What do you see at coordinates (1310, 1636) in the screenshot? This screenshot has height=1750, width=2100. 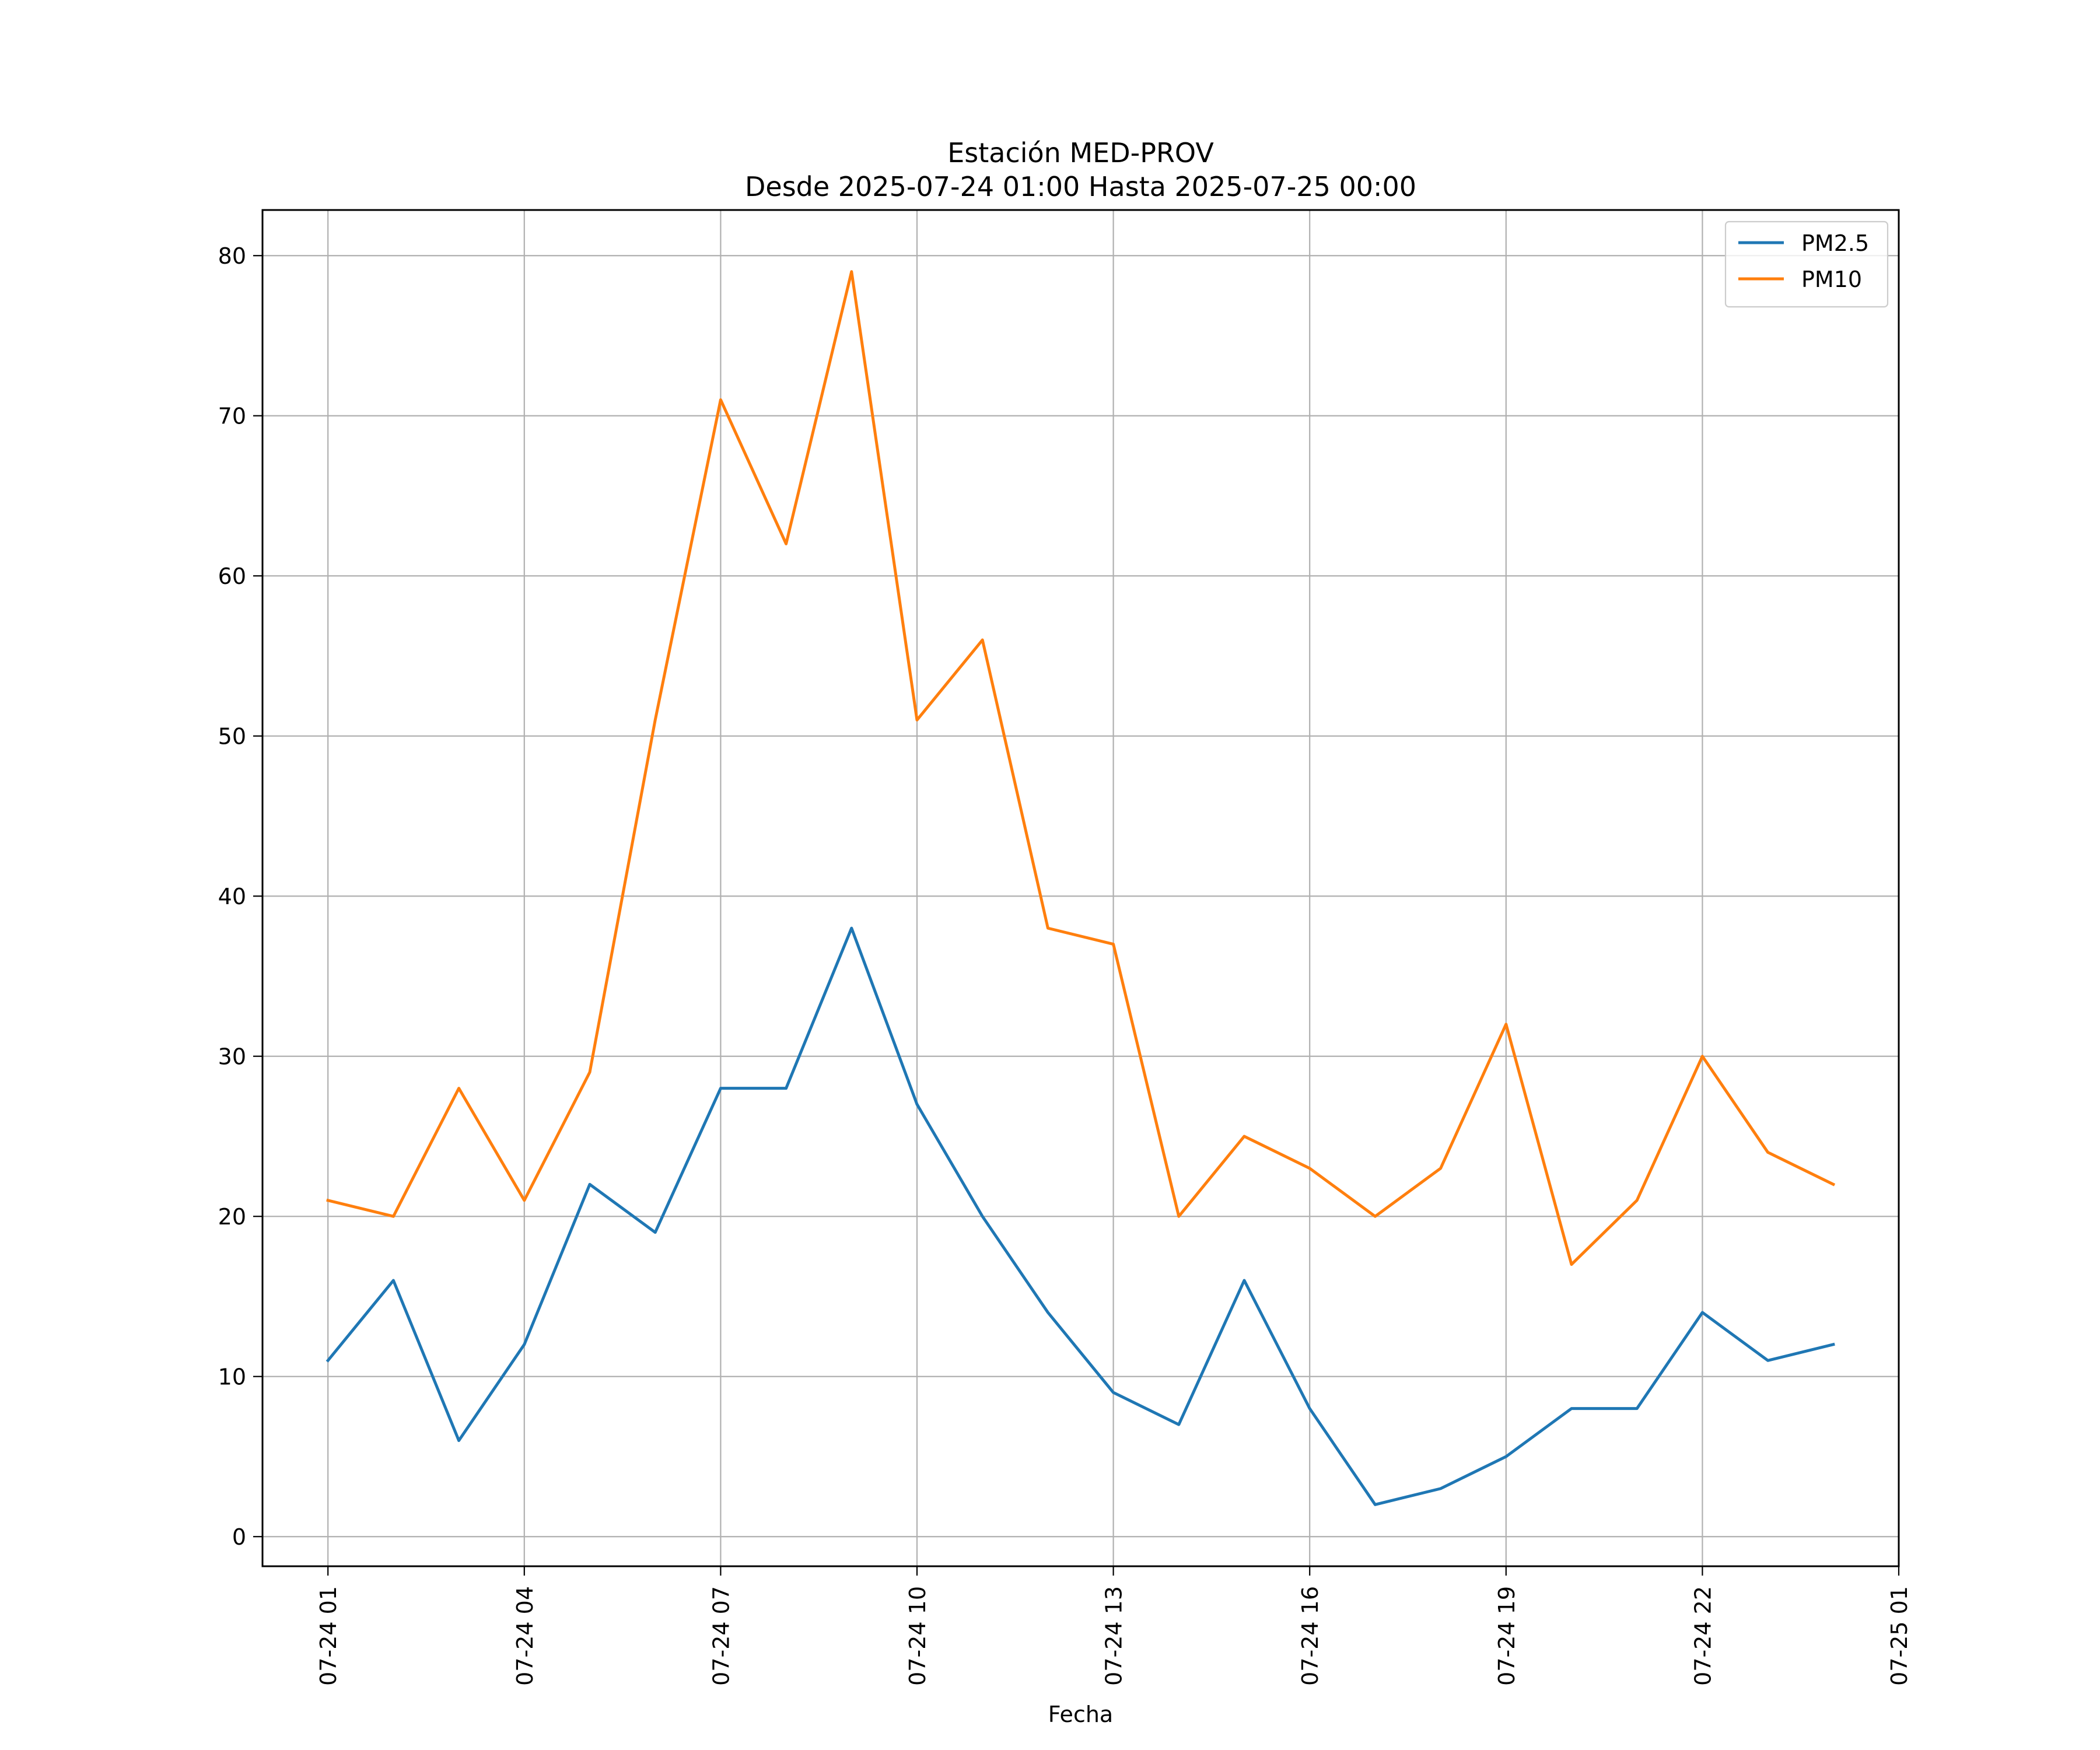 I see `x-tick-label: 07-24 16` at bounding box center [1310, 1636].